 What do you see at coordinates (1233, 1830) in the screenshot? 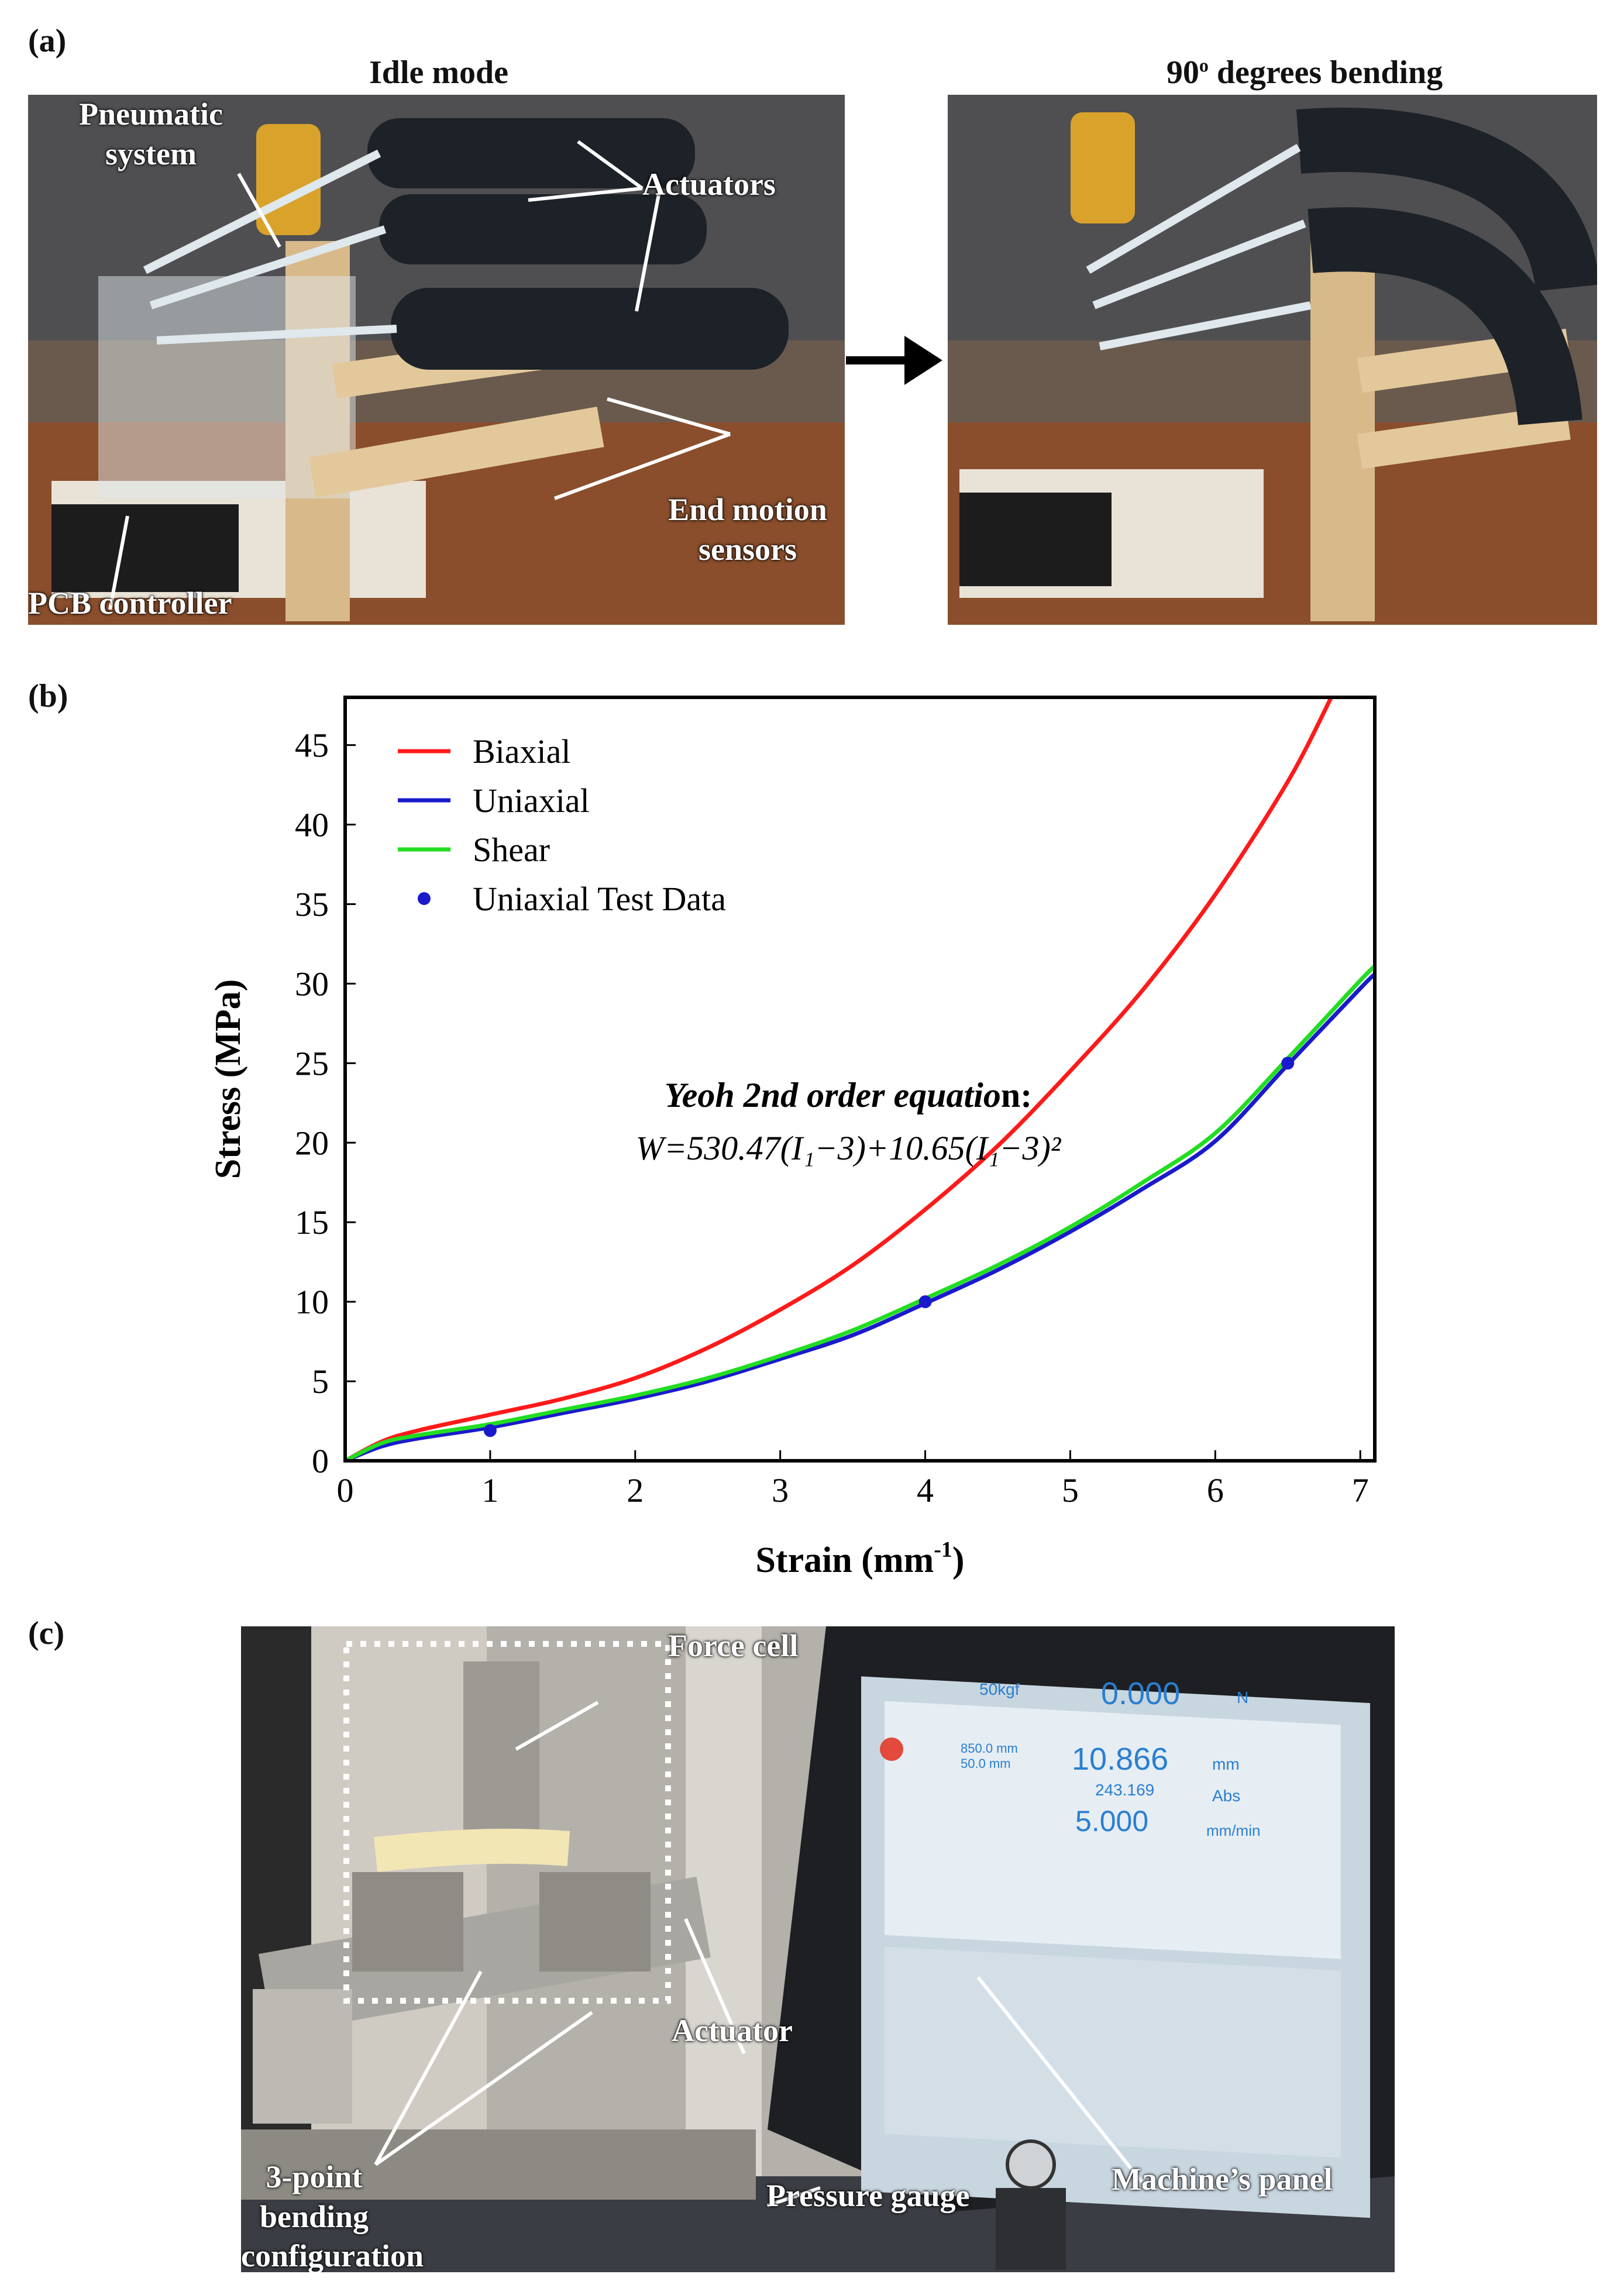
I see `screen-speed-unit: mm/min` at bounding box center [1233, 1830].